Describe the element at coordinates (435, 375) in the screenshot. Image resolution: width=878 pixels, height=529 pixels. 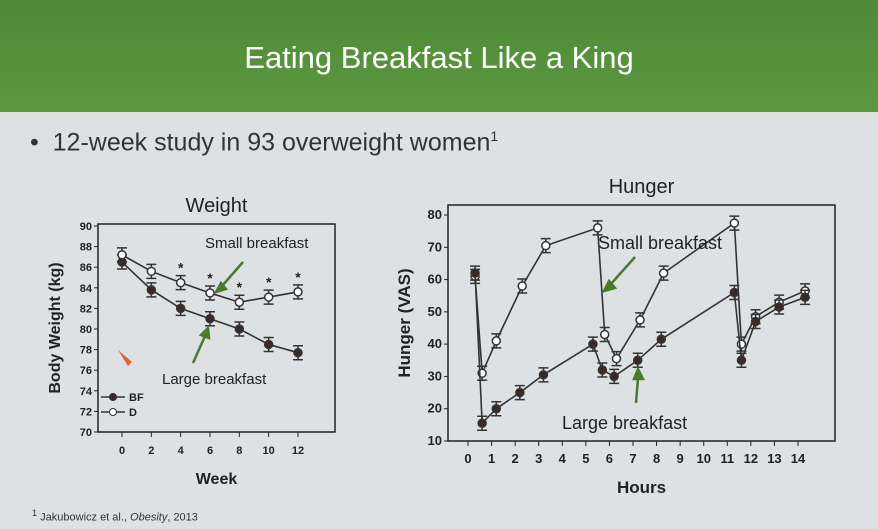
I see `y-tick-label: 30` at that location.